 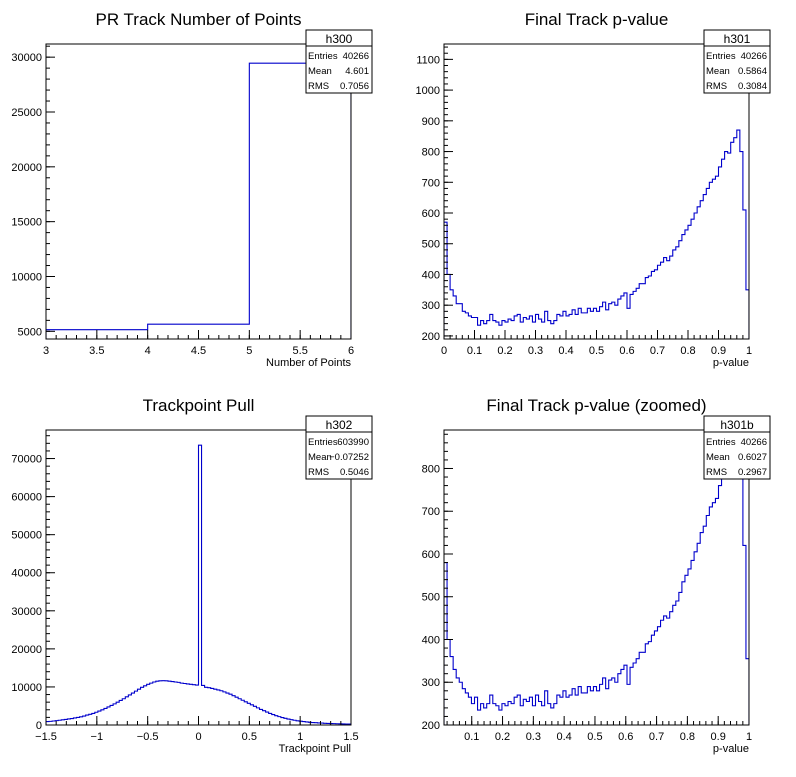 I want to click on y-tick-label: 60000, so click(x=26, y=498).